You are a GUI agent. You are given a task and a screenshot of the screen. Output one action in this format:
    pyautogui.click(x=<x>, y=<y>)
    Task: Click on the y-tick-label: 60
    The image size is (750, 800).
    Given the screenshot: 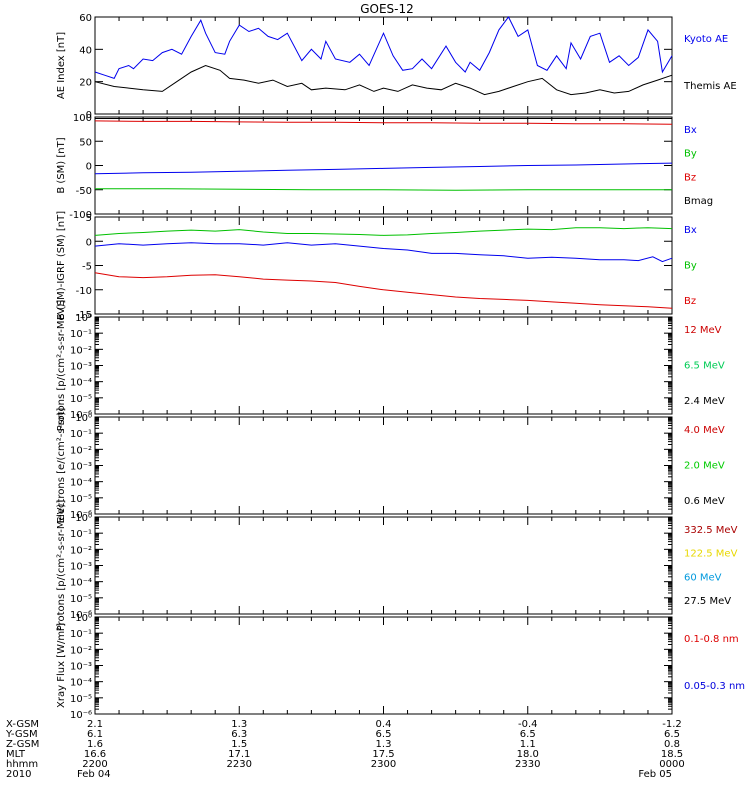 What is the action you would take?
    pyautogui.click(x=85, y=18)
    